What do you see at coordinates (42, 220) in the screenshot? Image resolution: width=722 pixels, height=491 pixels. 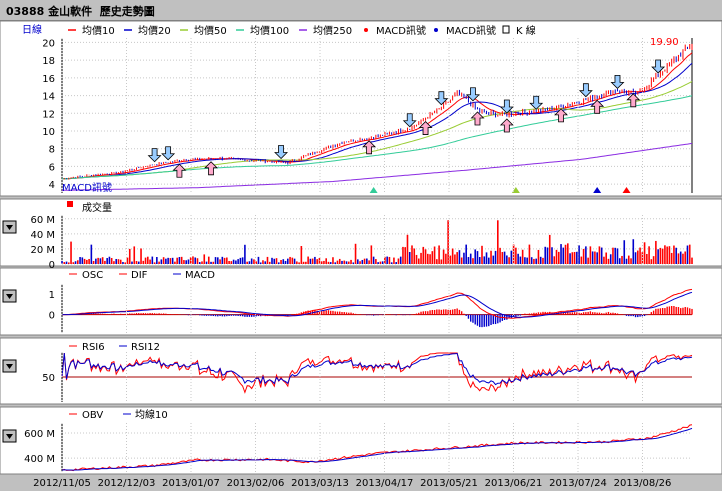 I see `volume-tick-label: 60 M` at bounding box center [42, 220].